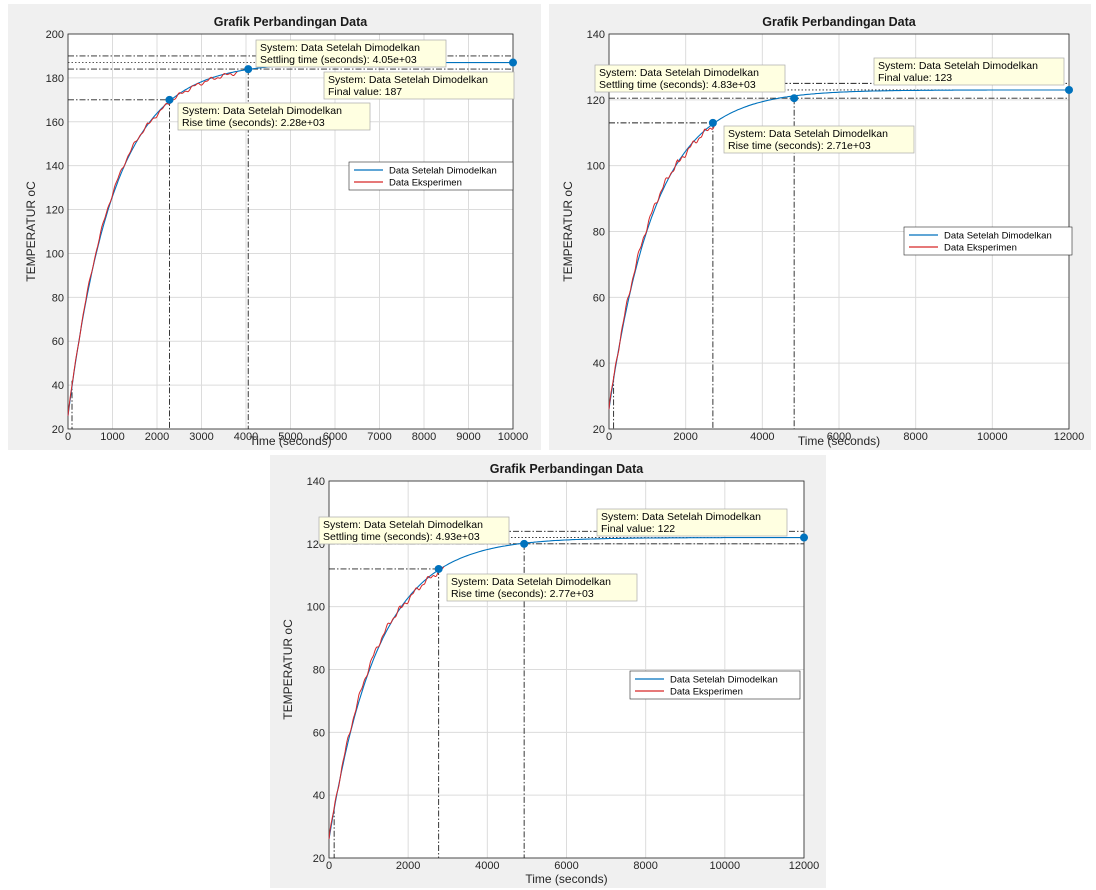 This screenshot has height=890, width=1096. What do you see at coordinates (379, 437) in the screenshot?
I see `x-tick-label: 7000` at bounding box center [379, 437].